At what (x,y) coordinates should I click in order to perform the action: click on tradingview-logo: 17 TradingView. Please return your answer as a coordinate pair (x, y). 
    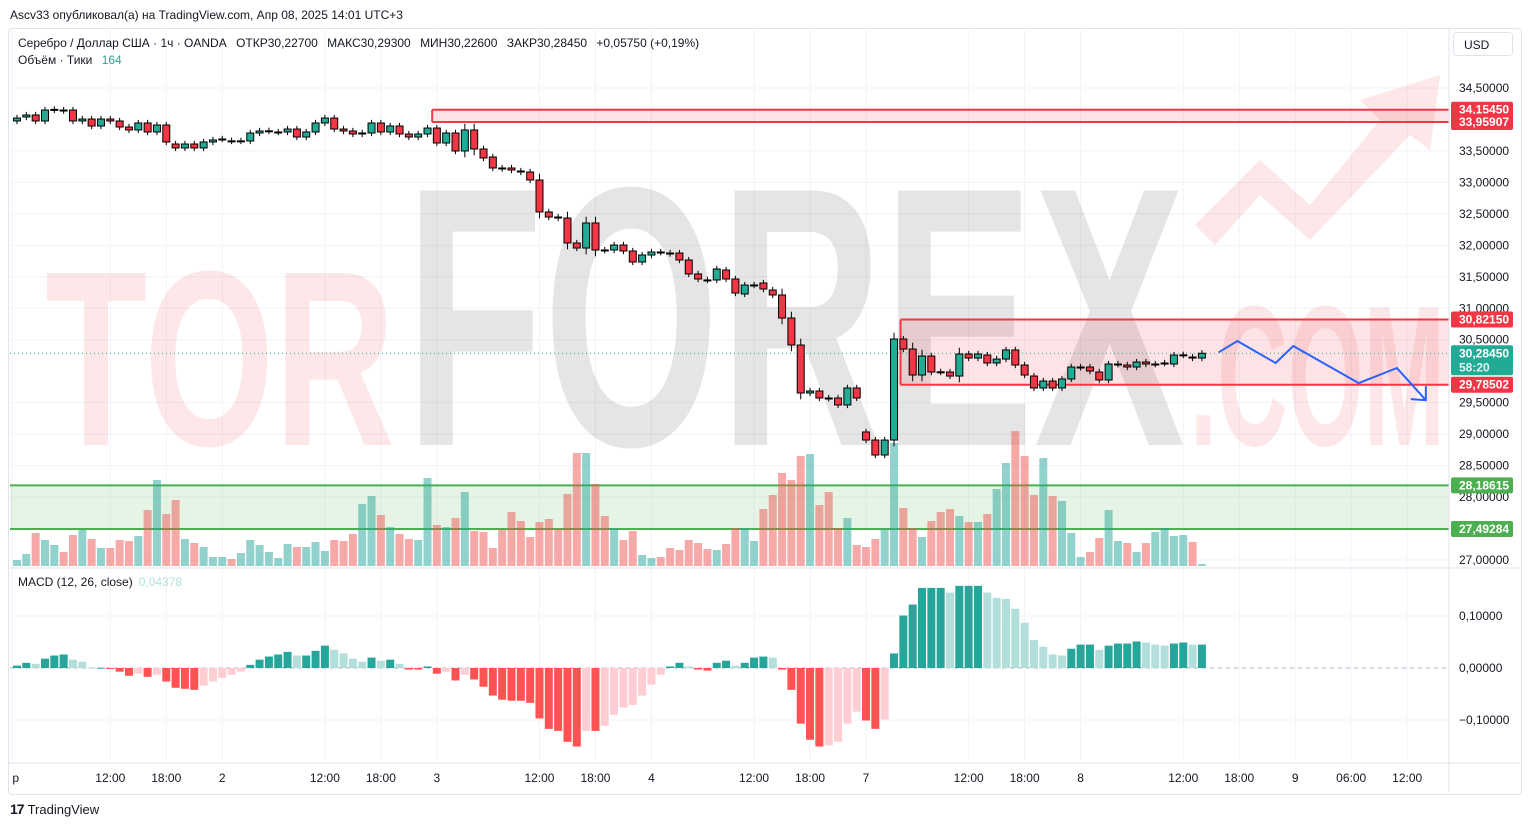
    Looking at the image, I should click on (54, 809).